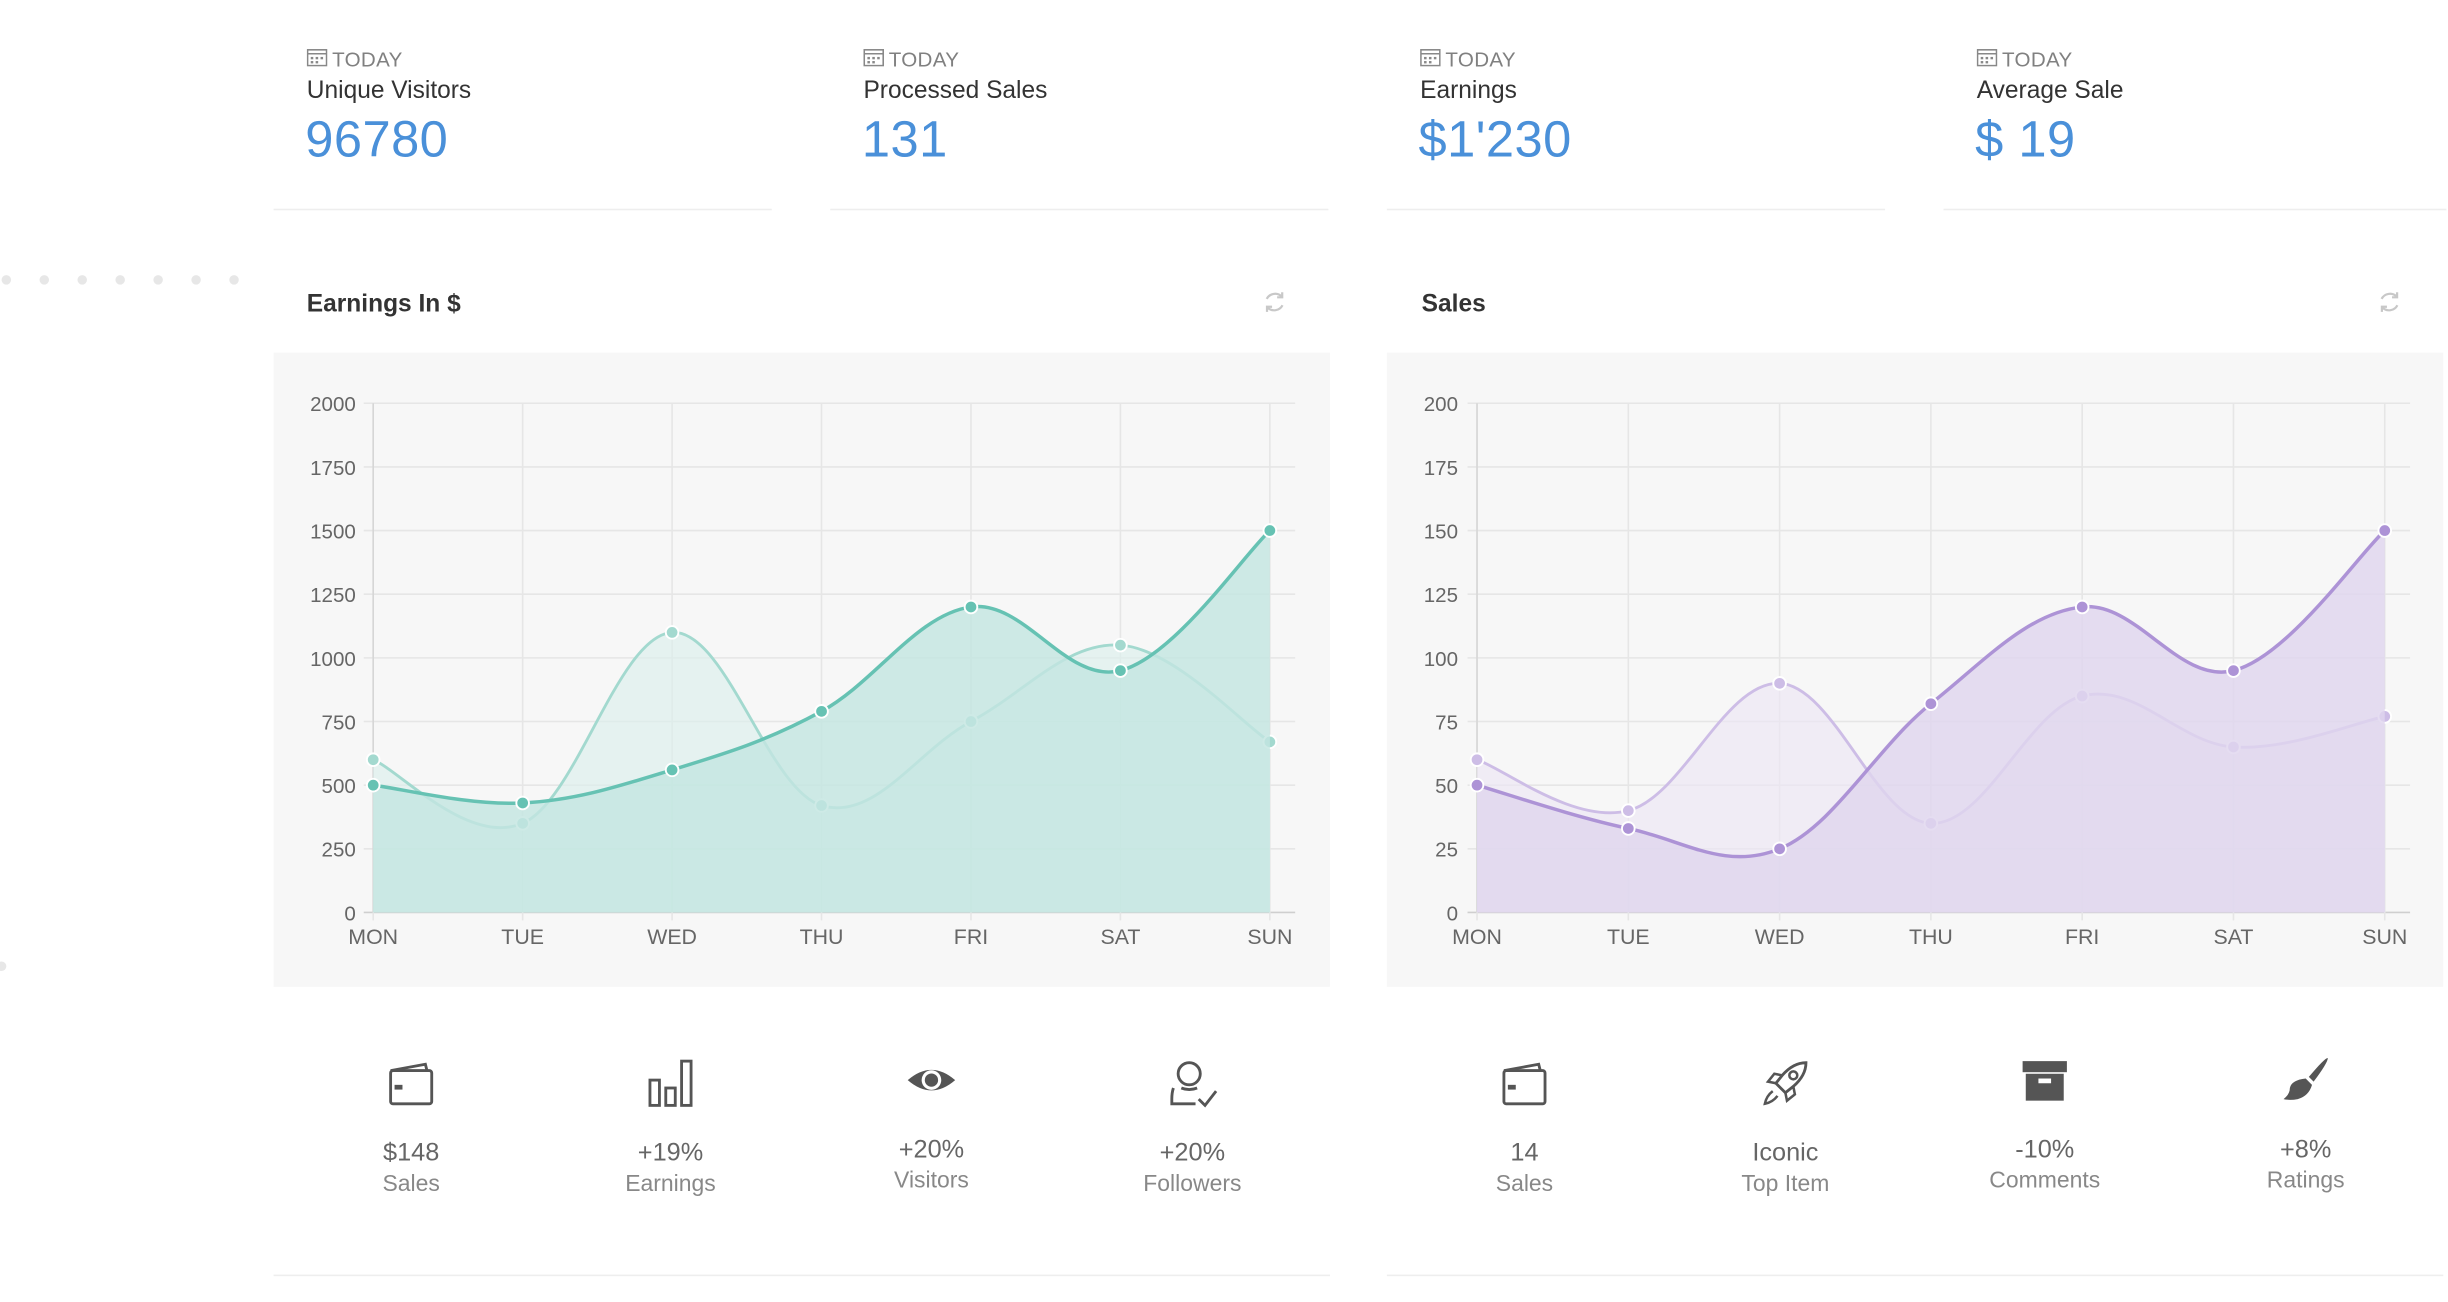 The width and height of the screenshot is (2448, 1302). Describe the element at coordinates (1786, 1083) in the screenshot. I see `rocket-icon` at that location.